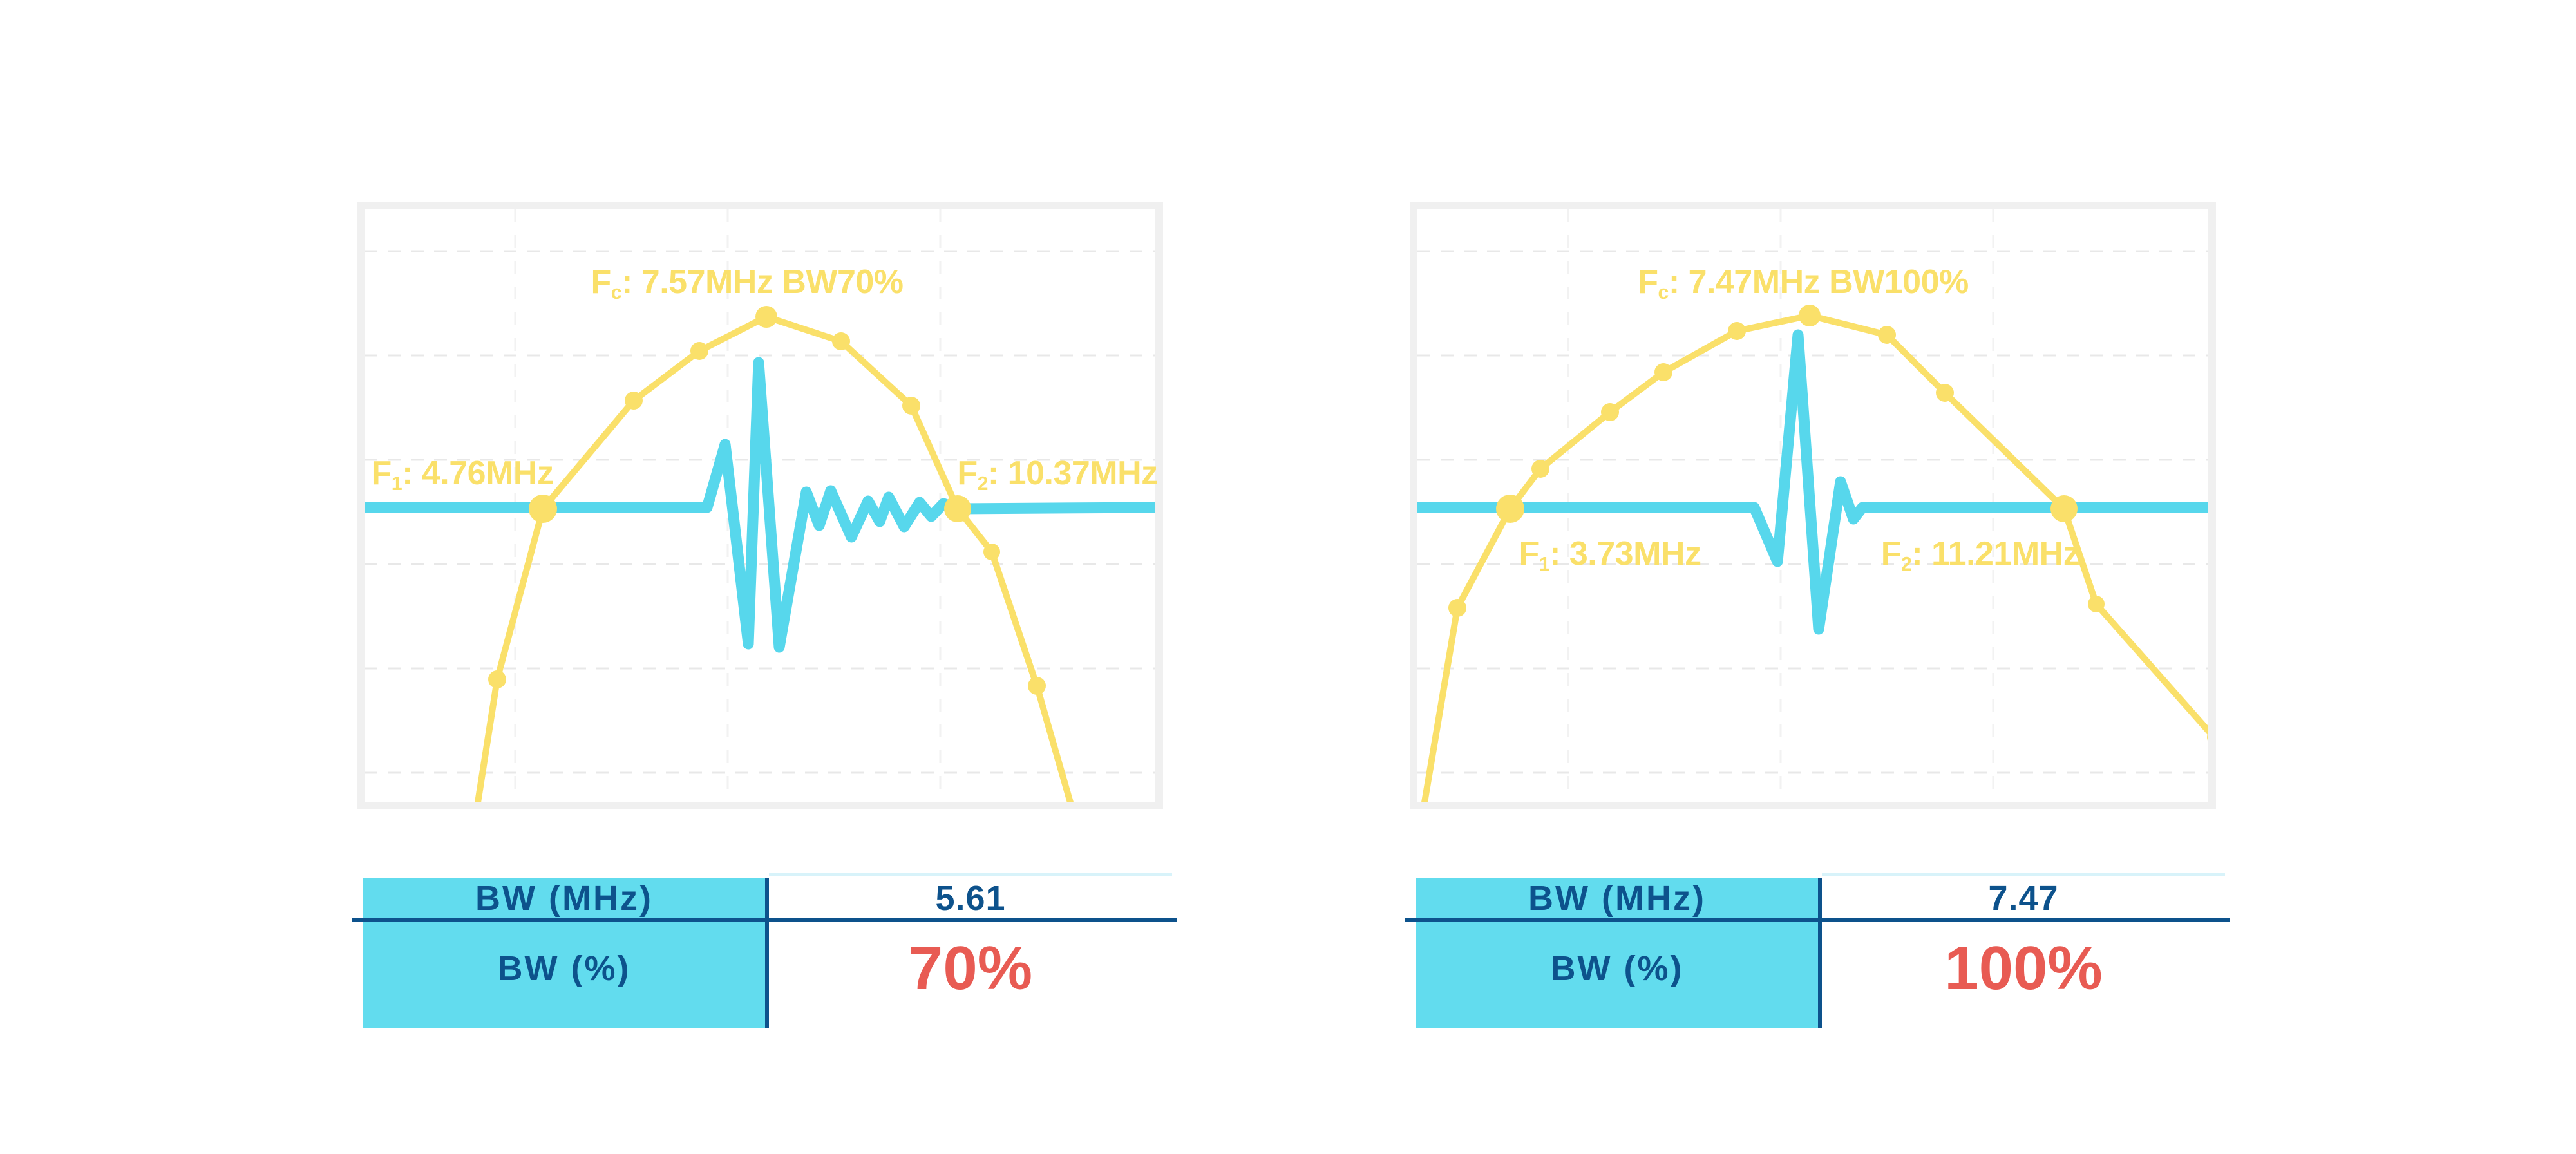 This screenshot has height=1154, width=2576. Describe the element at coordinates (1625, 553) in the screenshot. I see `chart-100pct-f1-label-text: : 3.73MHz` at that location.